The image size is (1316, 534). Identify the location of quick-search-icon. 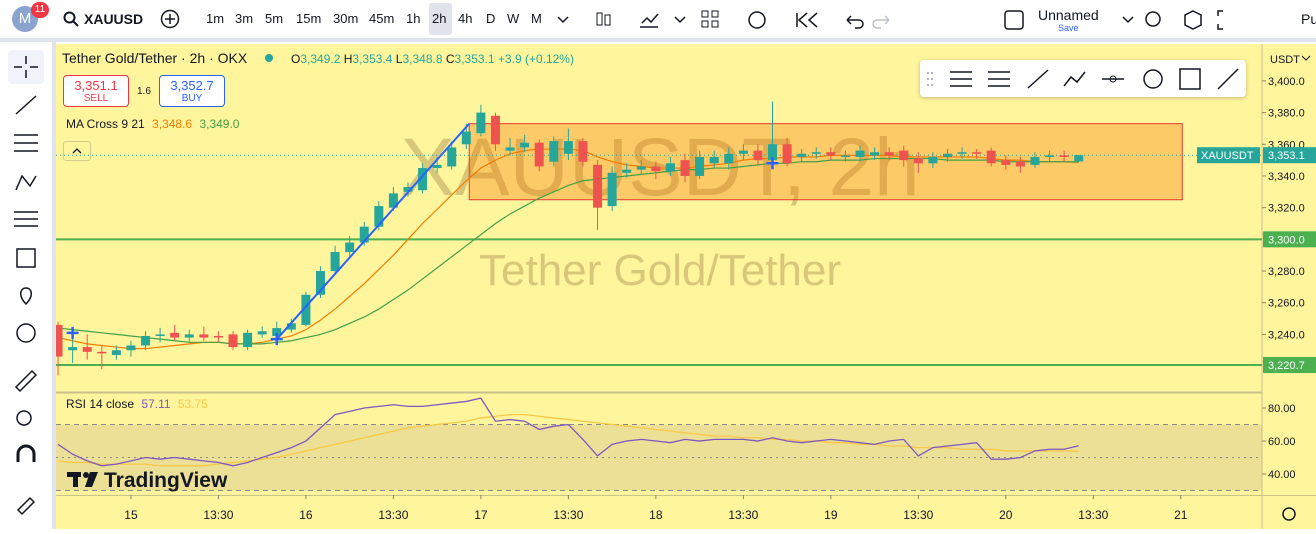
(1153, 19).